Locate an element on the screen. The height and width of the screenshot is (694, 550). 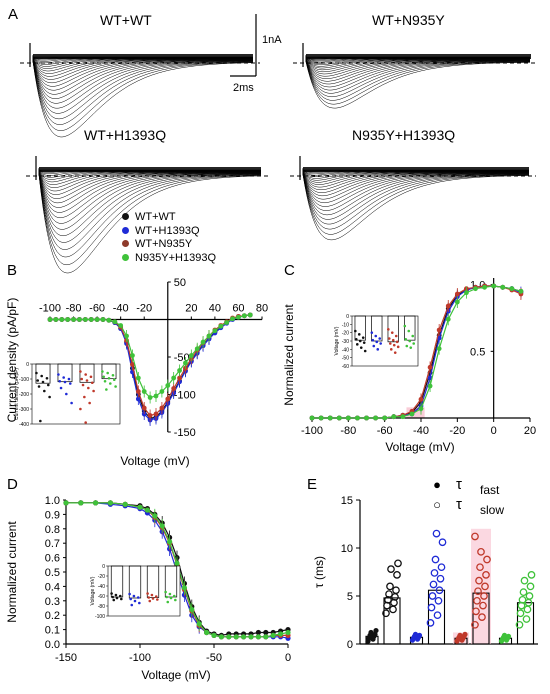
tau-legend-sub-fast: fast is located at coordinates (490, 490).